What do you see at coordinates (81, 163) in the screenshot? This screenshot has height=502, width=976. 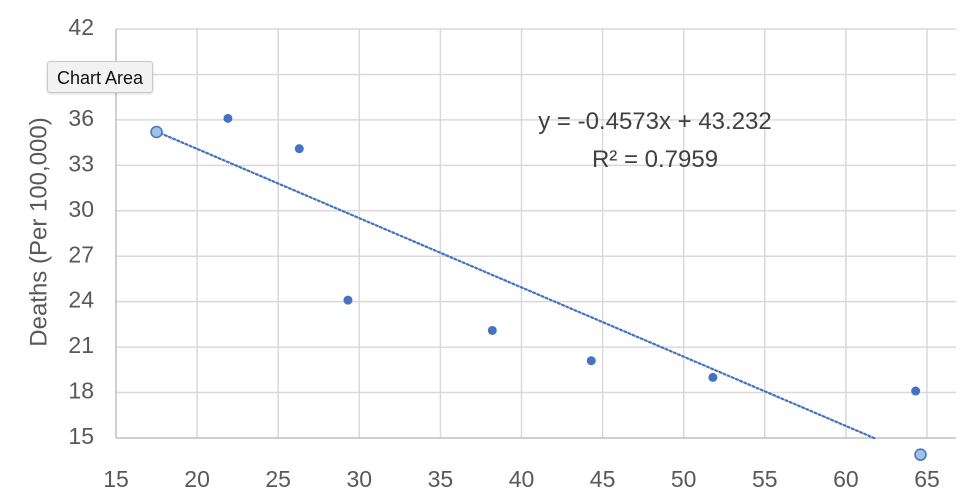 I see `y-tick-label-33: 33` at bounding box center [81, 163].